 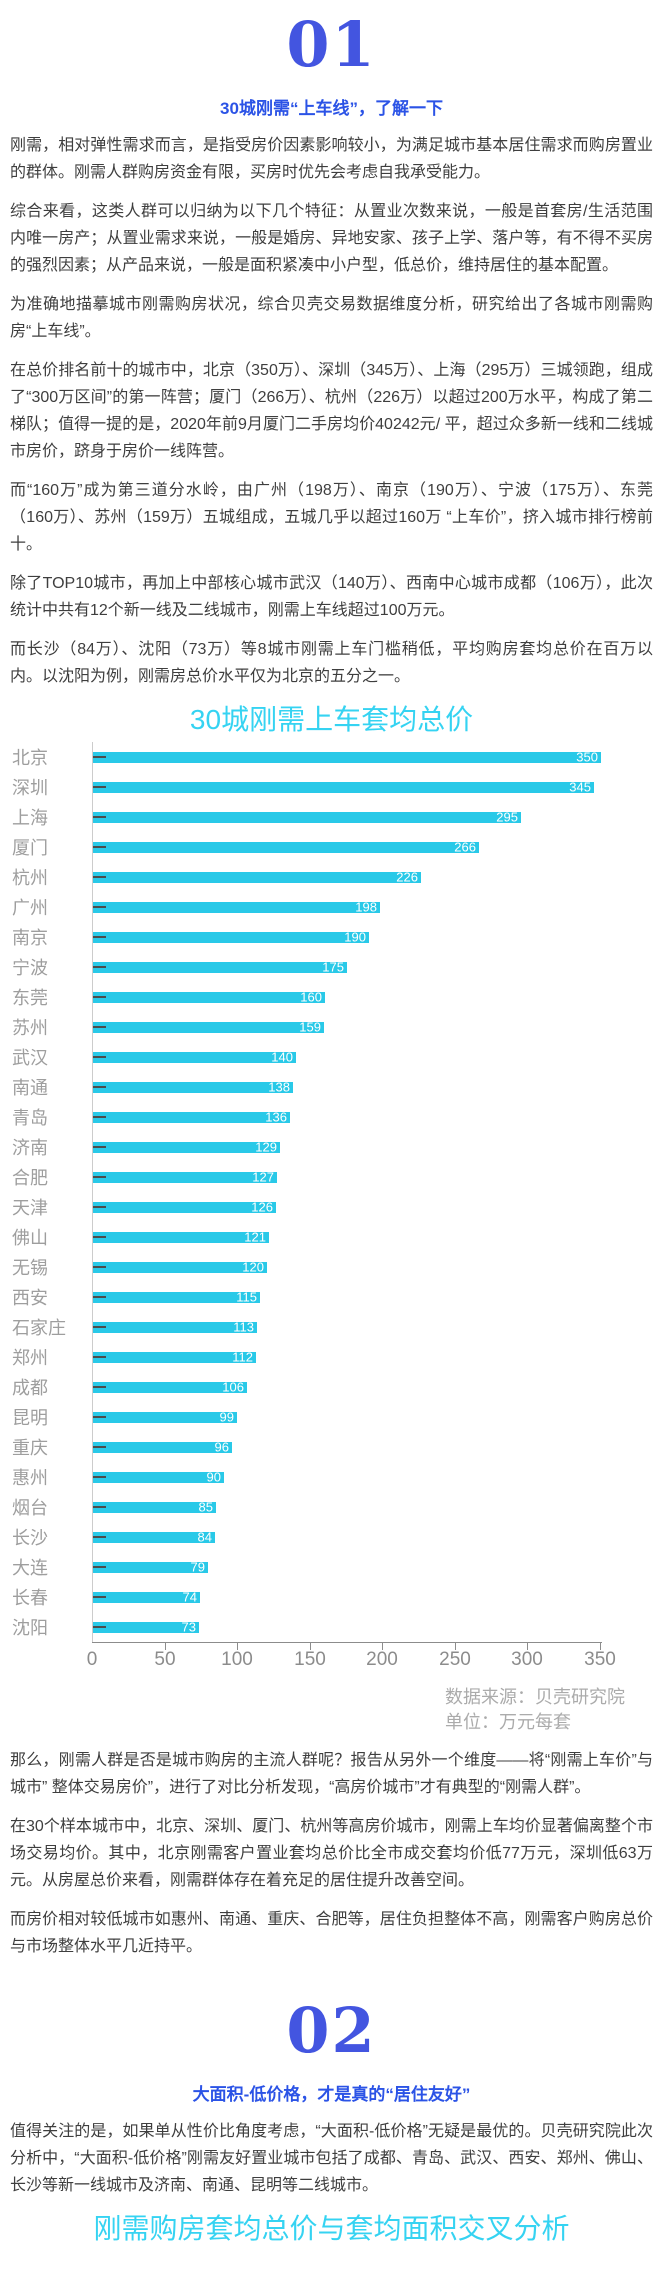 What do you see at coordinates (337, 1297) in the screenshot?
I see `bar-row: 西安 115` at bounding box center [337, 1297].